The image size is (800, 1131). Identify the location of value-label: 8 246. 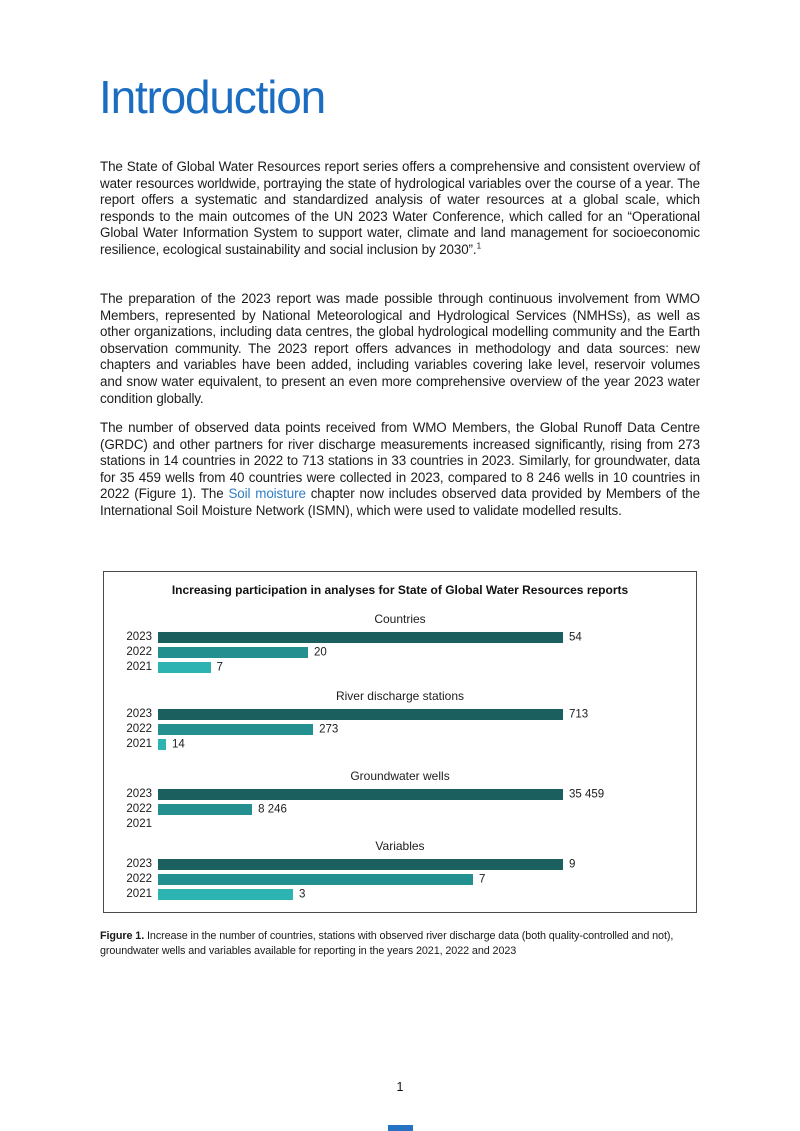
(272, 809).